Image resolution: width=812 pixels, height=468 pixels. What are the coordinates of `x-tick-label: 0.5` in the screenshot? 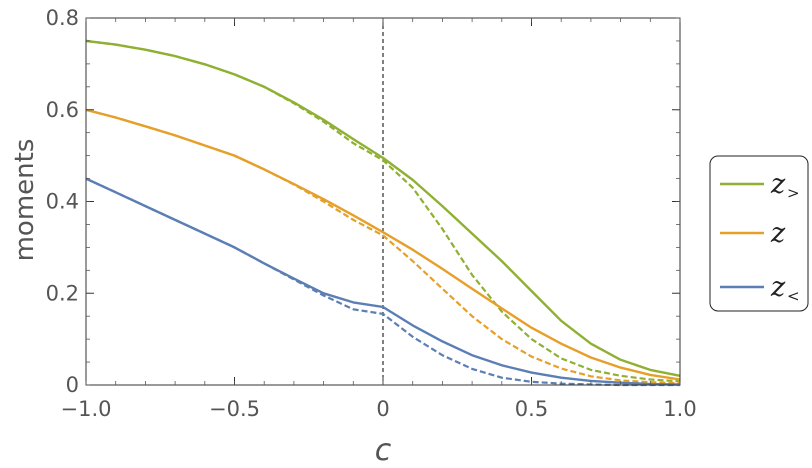 It's located at (531, 409).